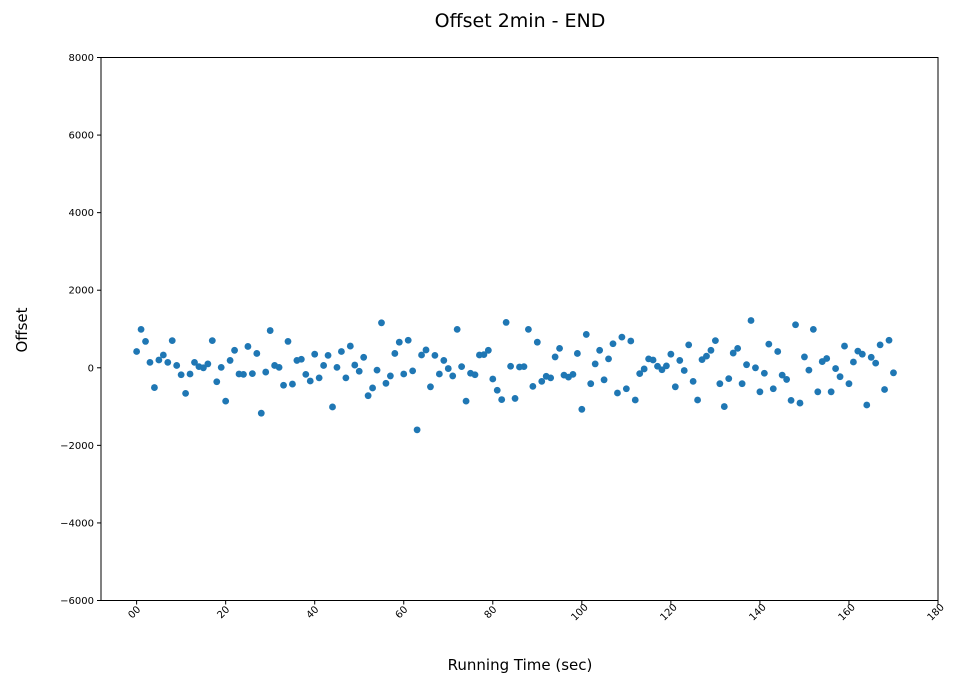  What do you see at coordinates (847, 612) in the screenshot?
I see `x-tick-label: 160` at bounding box center [847, 612].